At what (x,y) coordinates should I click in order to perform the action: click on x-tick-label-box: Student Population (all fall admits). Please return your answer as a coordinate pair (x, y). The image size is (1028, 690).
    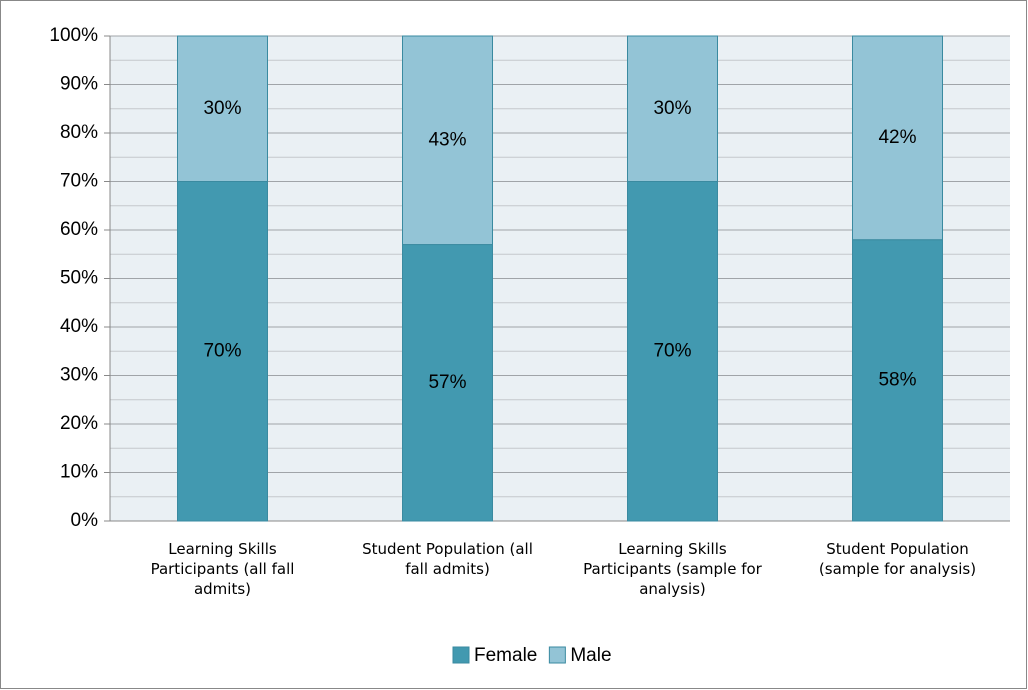
    Looking at the image, I should click on (447, 559).